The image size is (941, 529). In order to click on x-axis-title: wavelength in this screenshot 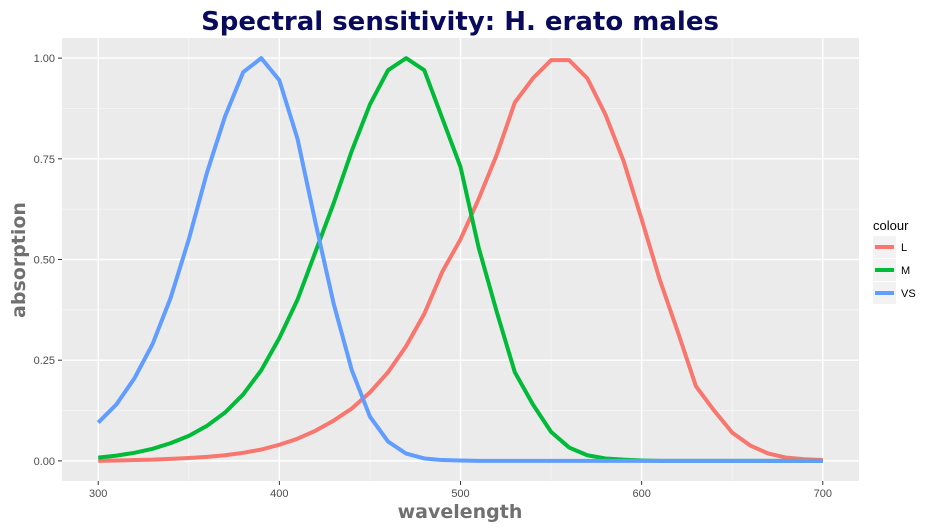, I will do `click(460, 512)`.